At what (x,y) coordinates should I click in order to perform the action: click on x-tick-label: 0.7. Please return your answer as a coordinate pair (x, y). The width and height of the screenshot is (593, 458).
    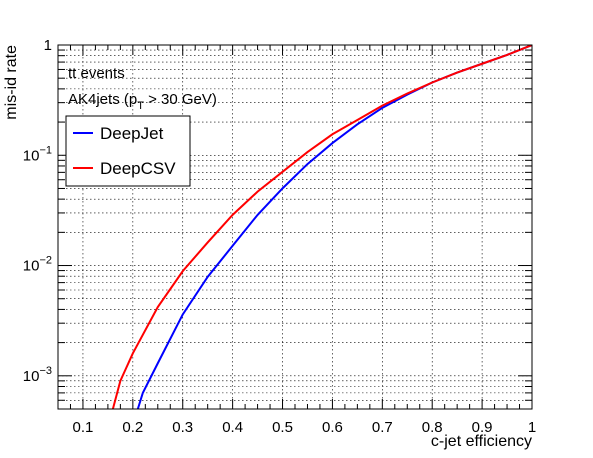
    Looking at the image, I should click on (382, 427).